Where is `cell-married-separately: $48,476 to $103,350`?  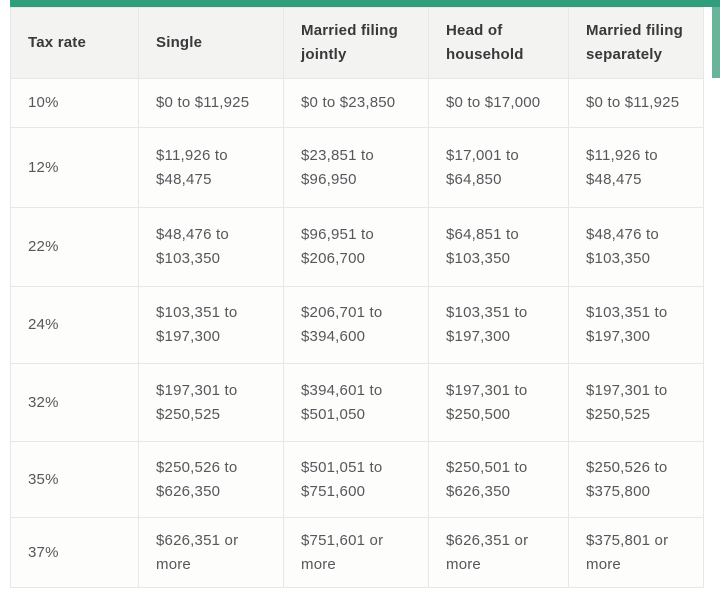 cell-married-separately: $48,476 to $103,350 is located at coordinates (636, 247).